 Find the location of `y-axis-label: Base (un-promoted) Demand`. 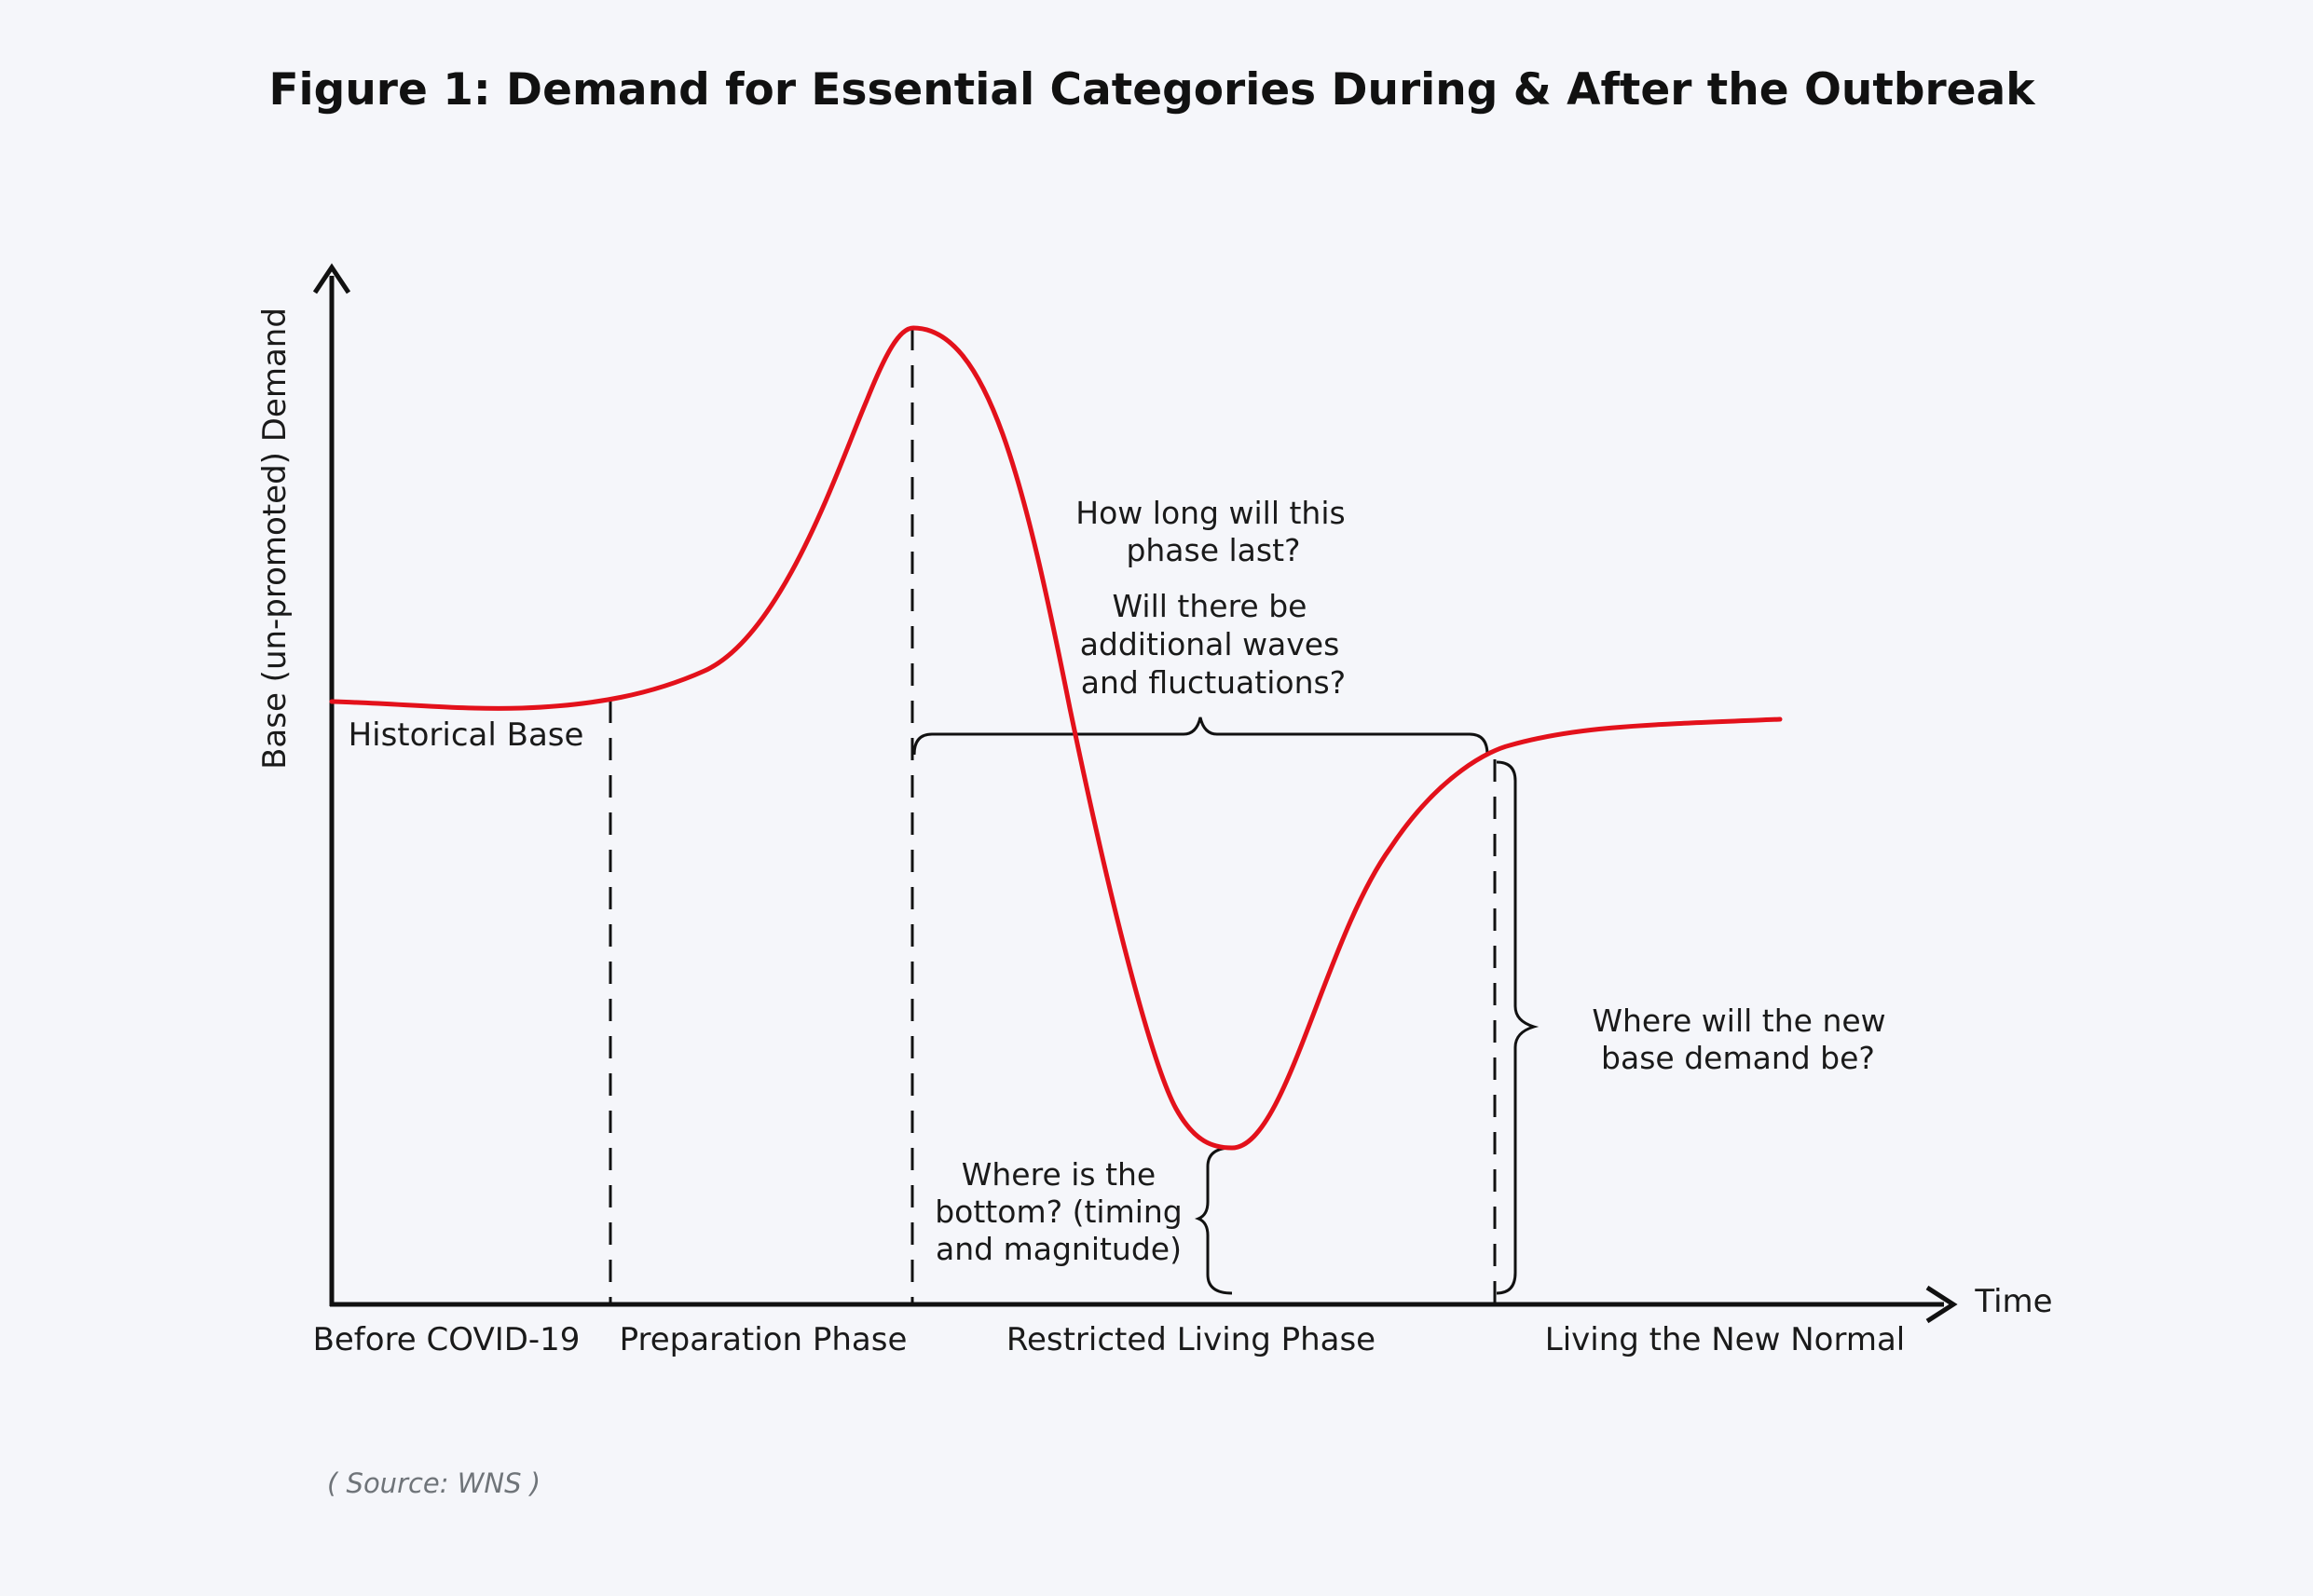

y-axis-label: Base (un-promoted) Demand is located at coordinates (275, 538).